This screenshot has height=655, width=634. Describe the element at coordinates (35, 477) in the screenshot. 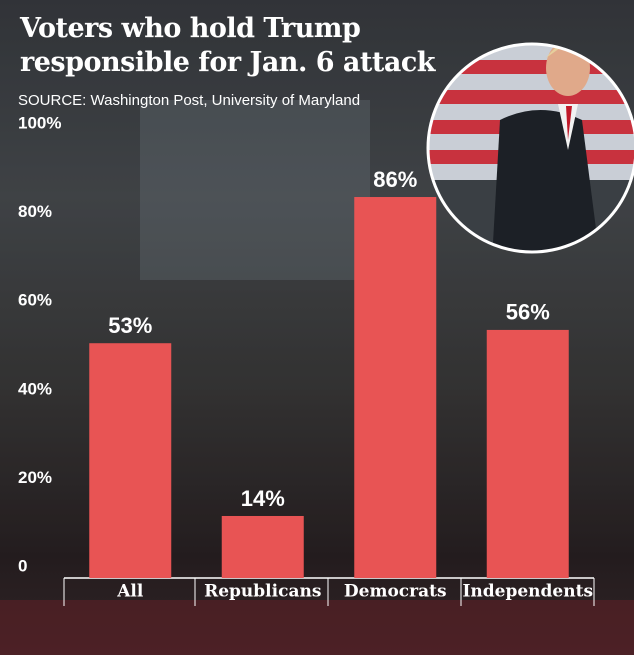

I see `y-tick-label: 20%` at that location.